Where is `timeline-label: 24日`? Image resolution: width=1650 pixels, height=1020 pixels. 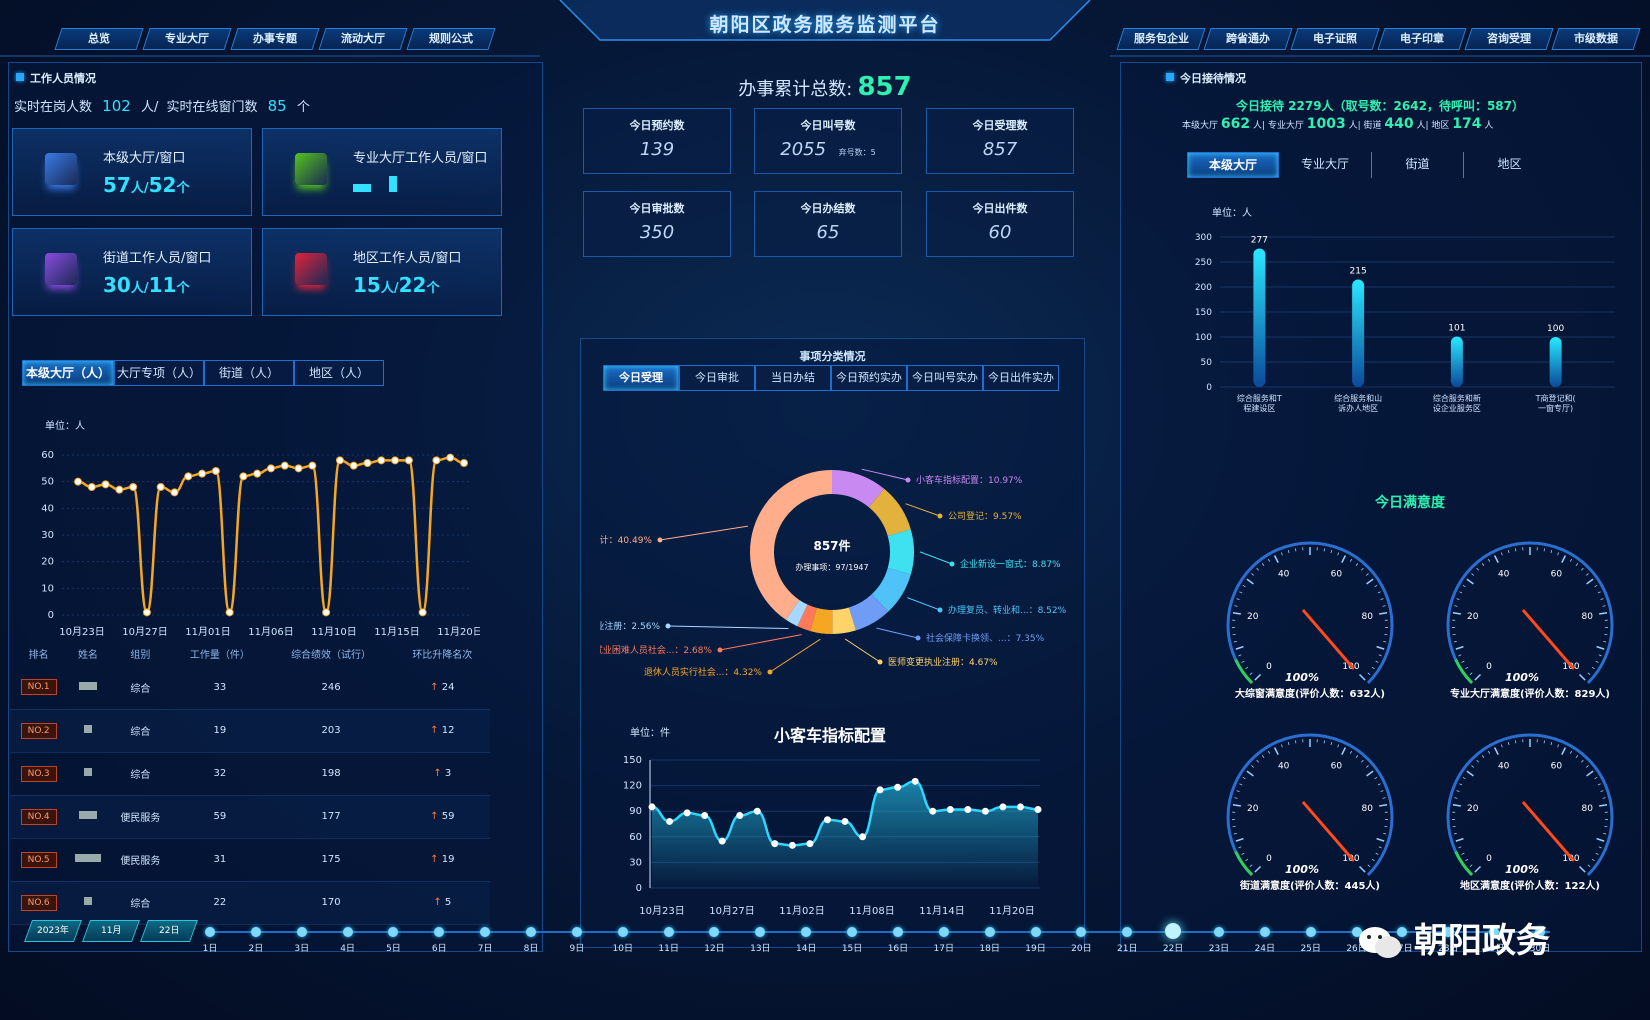 timeline-label: 24日 is located at coordinates (1265, 949).